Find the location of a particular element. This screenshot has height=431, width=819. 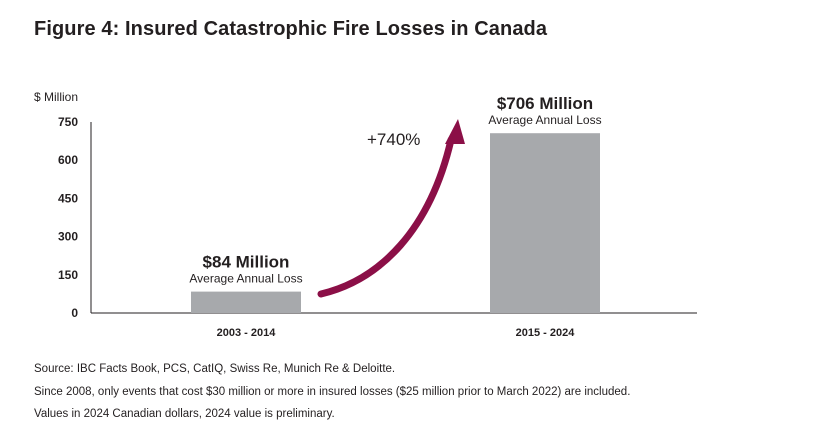

growth-arrow-head is located at coordinates (455, 131).